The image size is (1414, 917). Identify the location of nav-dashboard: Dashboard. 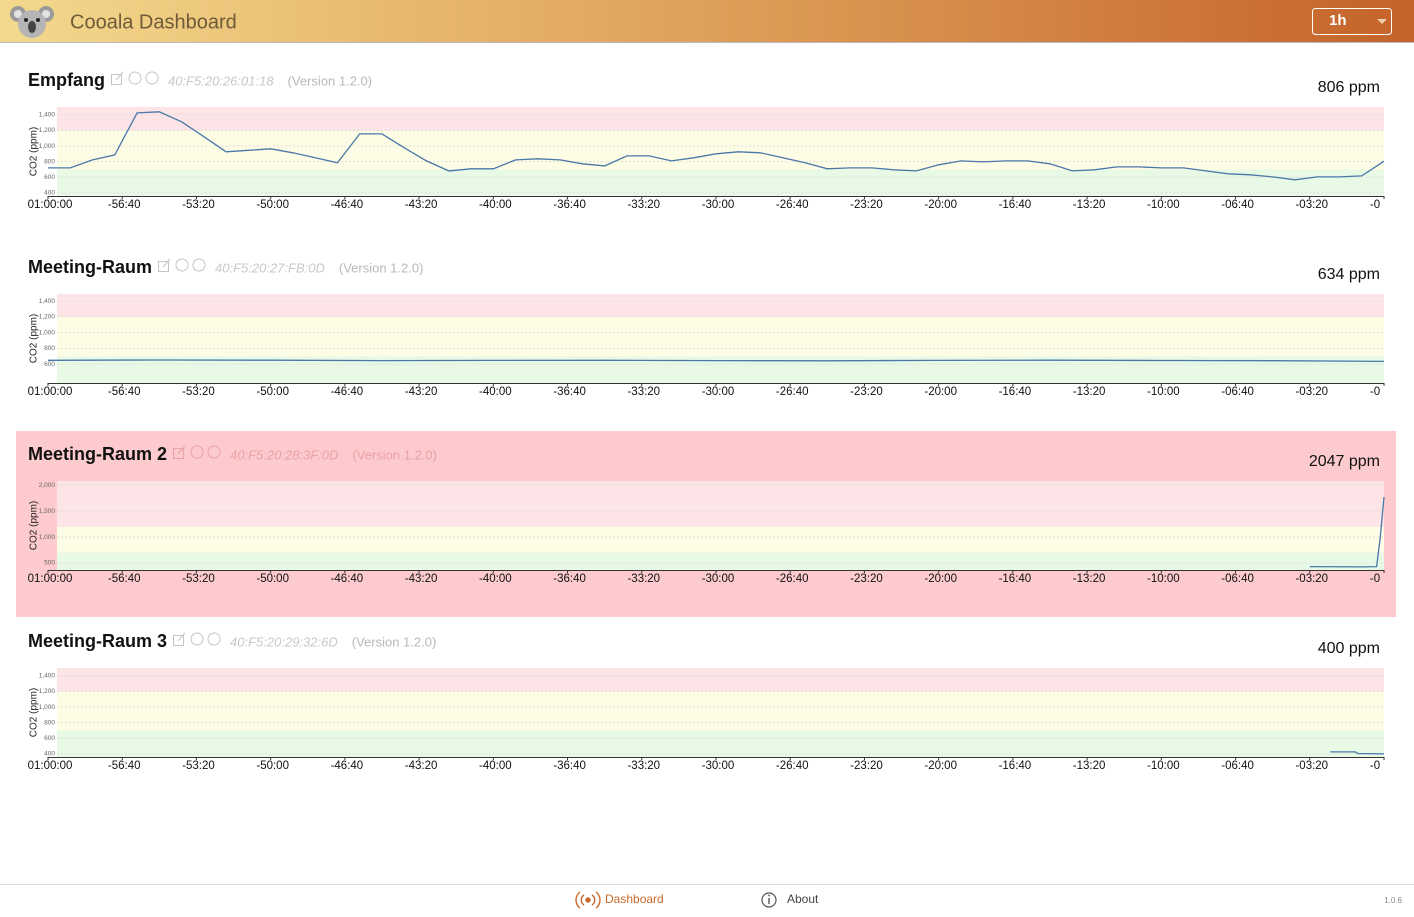
(634, 899).